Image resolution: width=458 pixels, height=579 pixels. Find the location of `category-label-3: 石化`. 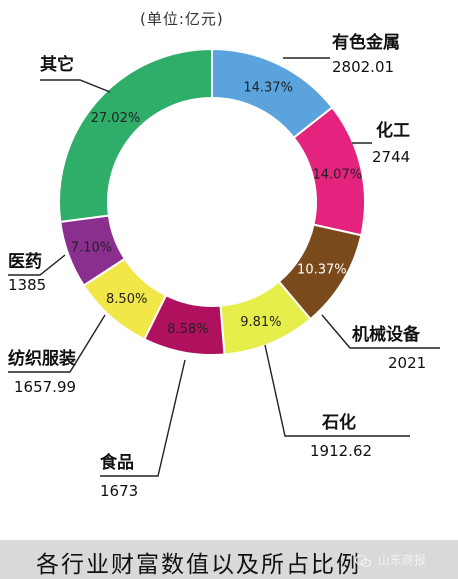

category-label-3: 石化 is located at coordinates (338, 422).